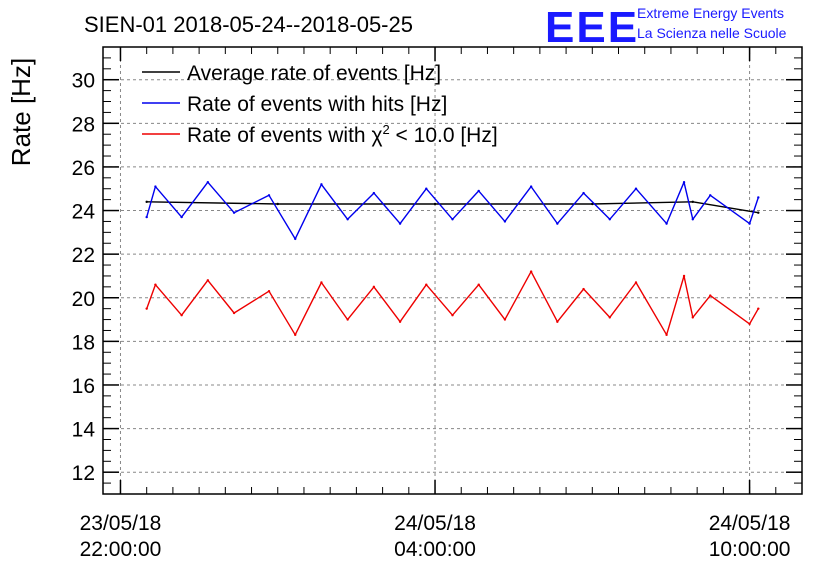 This screenshot has height=572, width=836. What do you see at coordinates (452, 303) in the screenshot?
I see `series-line-chi2` at bounding box center [452, 303].